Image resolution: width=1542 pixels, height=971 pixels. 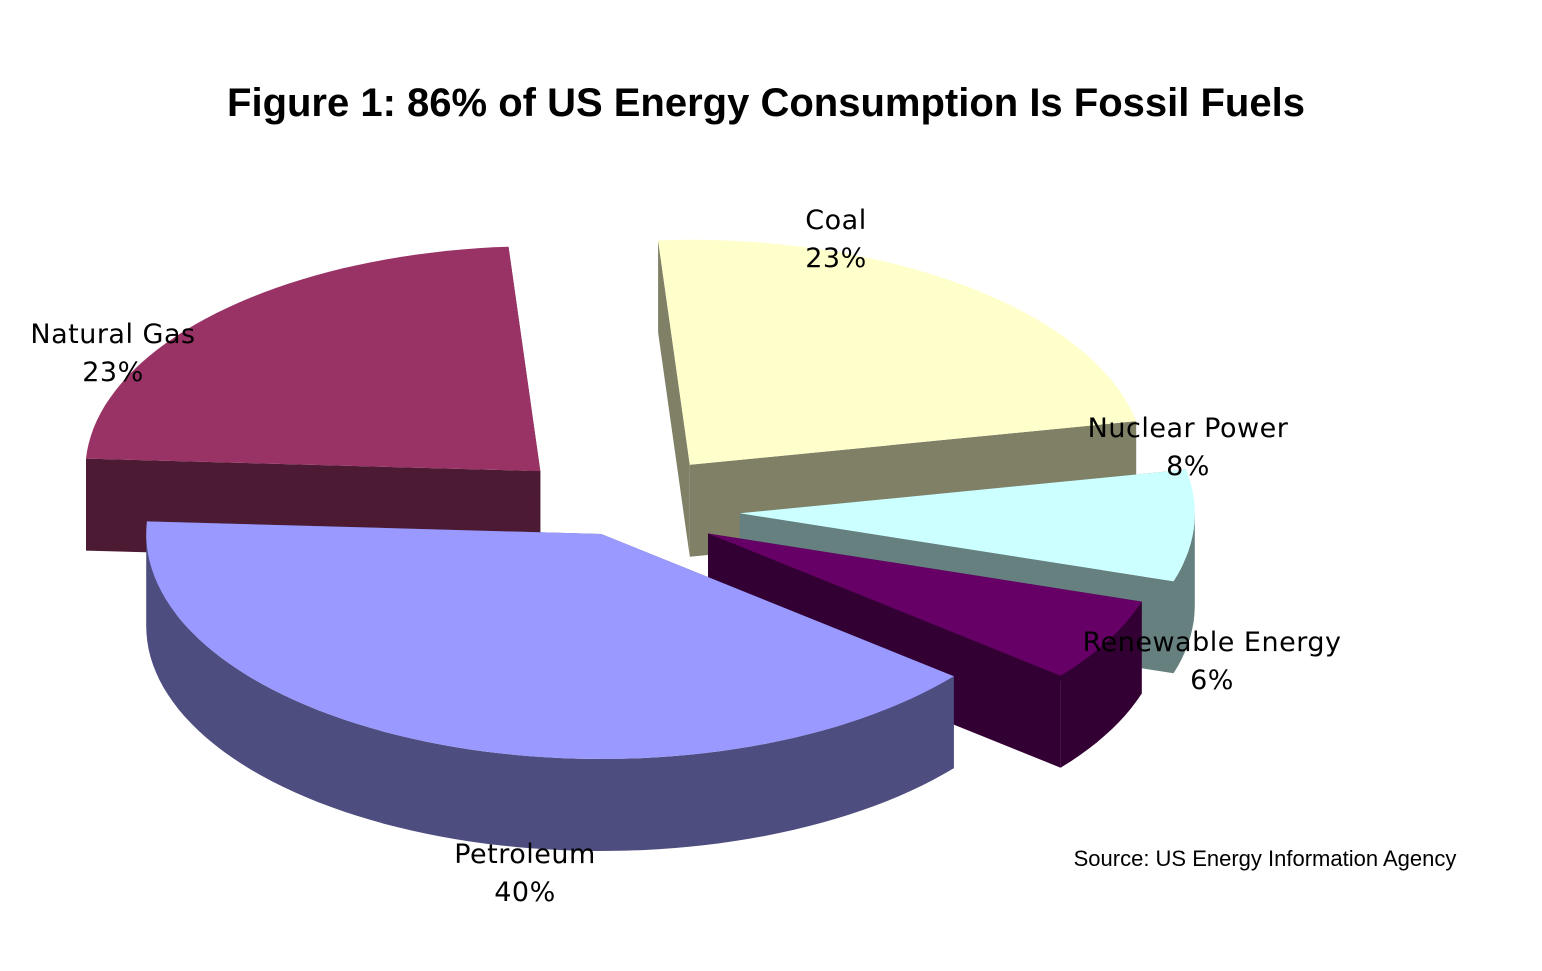 I want to click on slice-label-value: 8%, so click(x=1188, y=466).